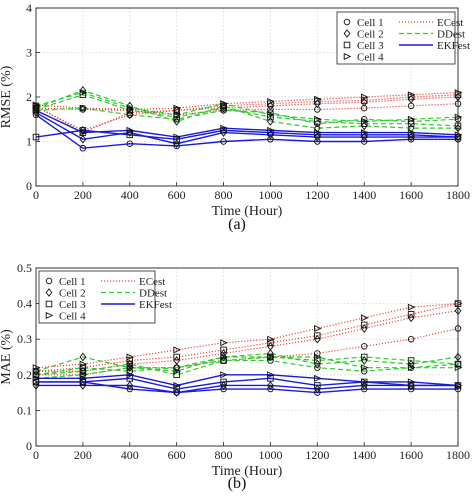 Image resolution: width=474 pixels, height=497 pixels. What do you see at coordinates (347, 22) in the screenshot?
I see `charta-legend-marker-cell1` at bounding box center [347, 22].